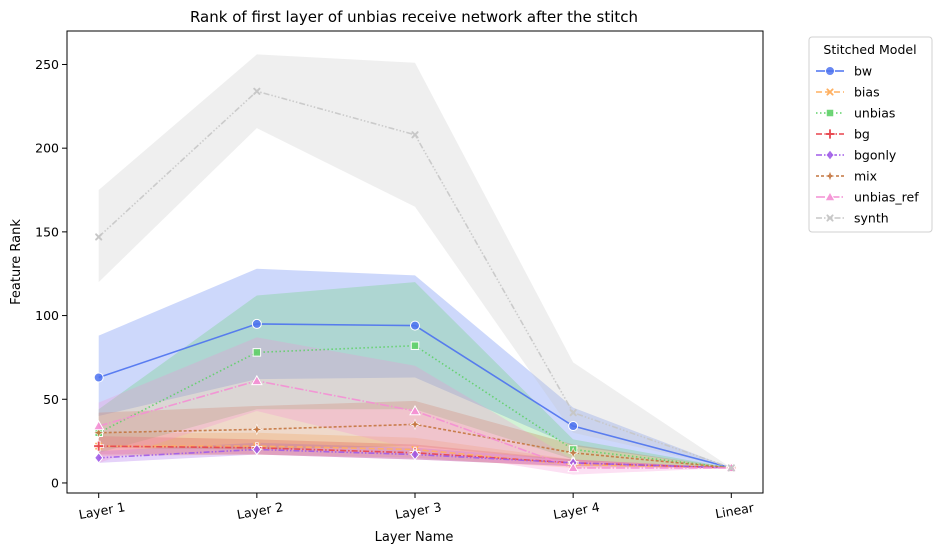 The width and height of the screenshot is (940, 554). What do you see at coordinates (47, 64) in the screenshot?
I see `y-tick-label: 250` at bounding box center [47, 64].